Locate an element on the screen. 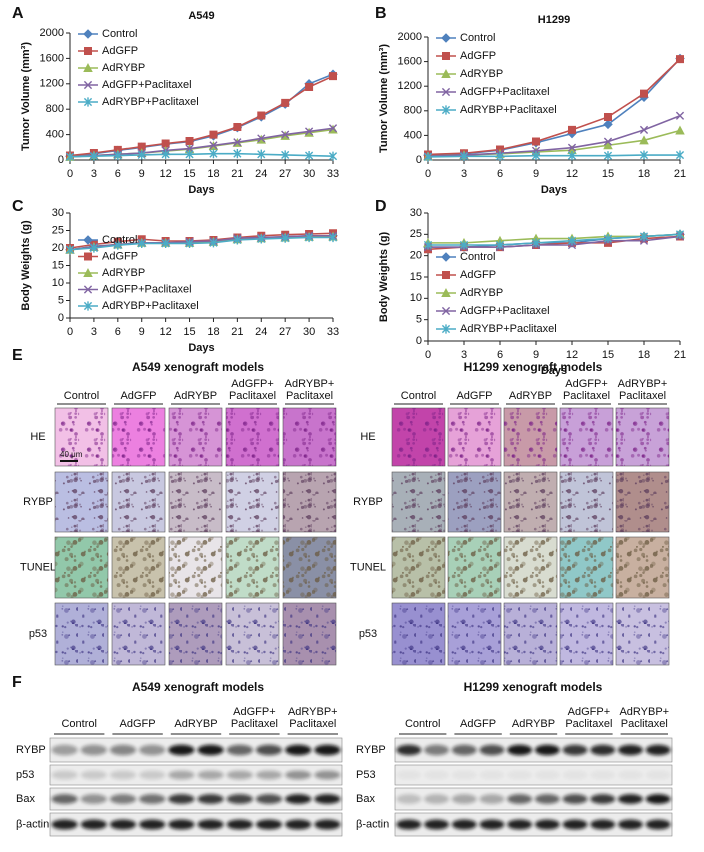 The width and height of the screenshot is (704, 852). row-label: p53 is located at coordinates (368, 634).